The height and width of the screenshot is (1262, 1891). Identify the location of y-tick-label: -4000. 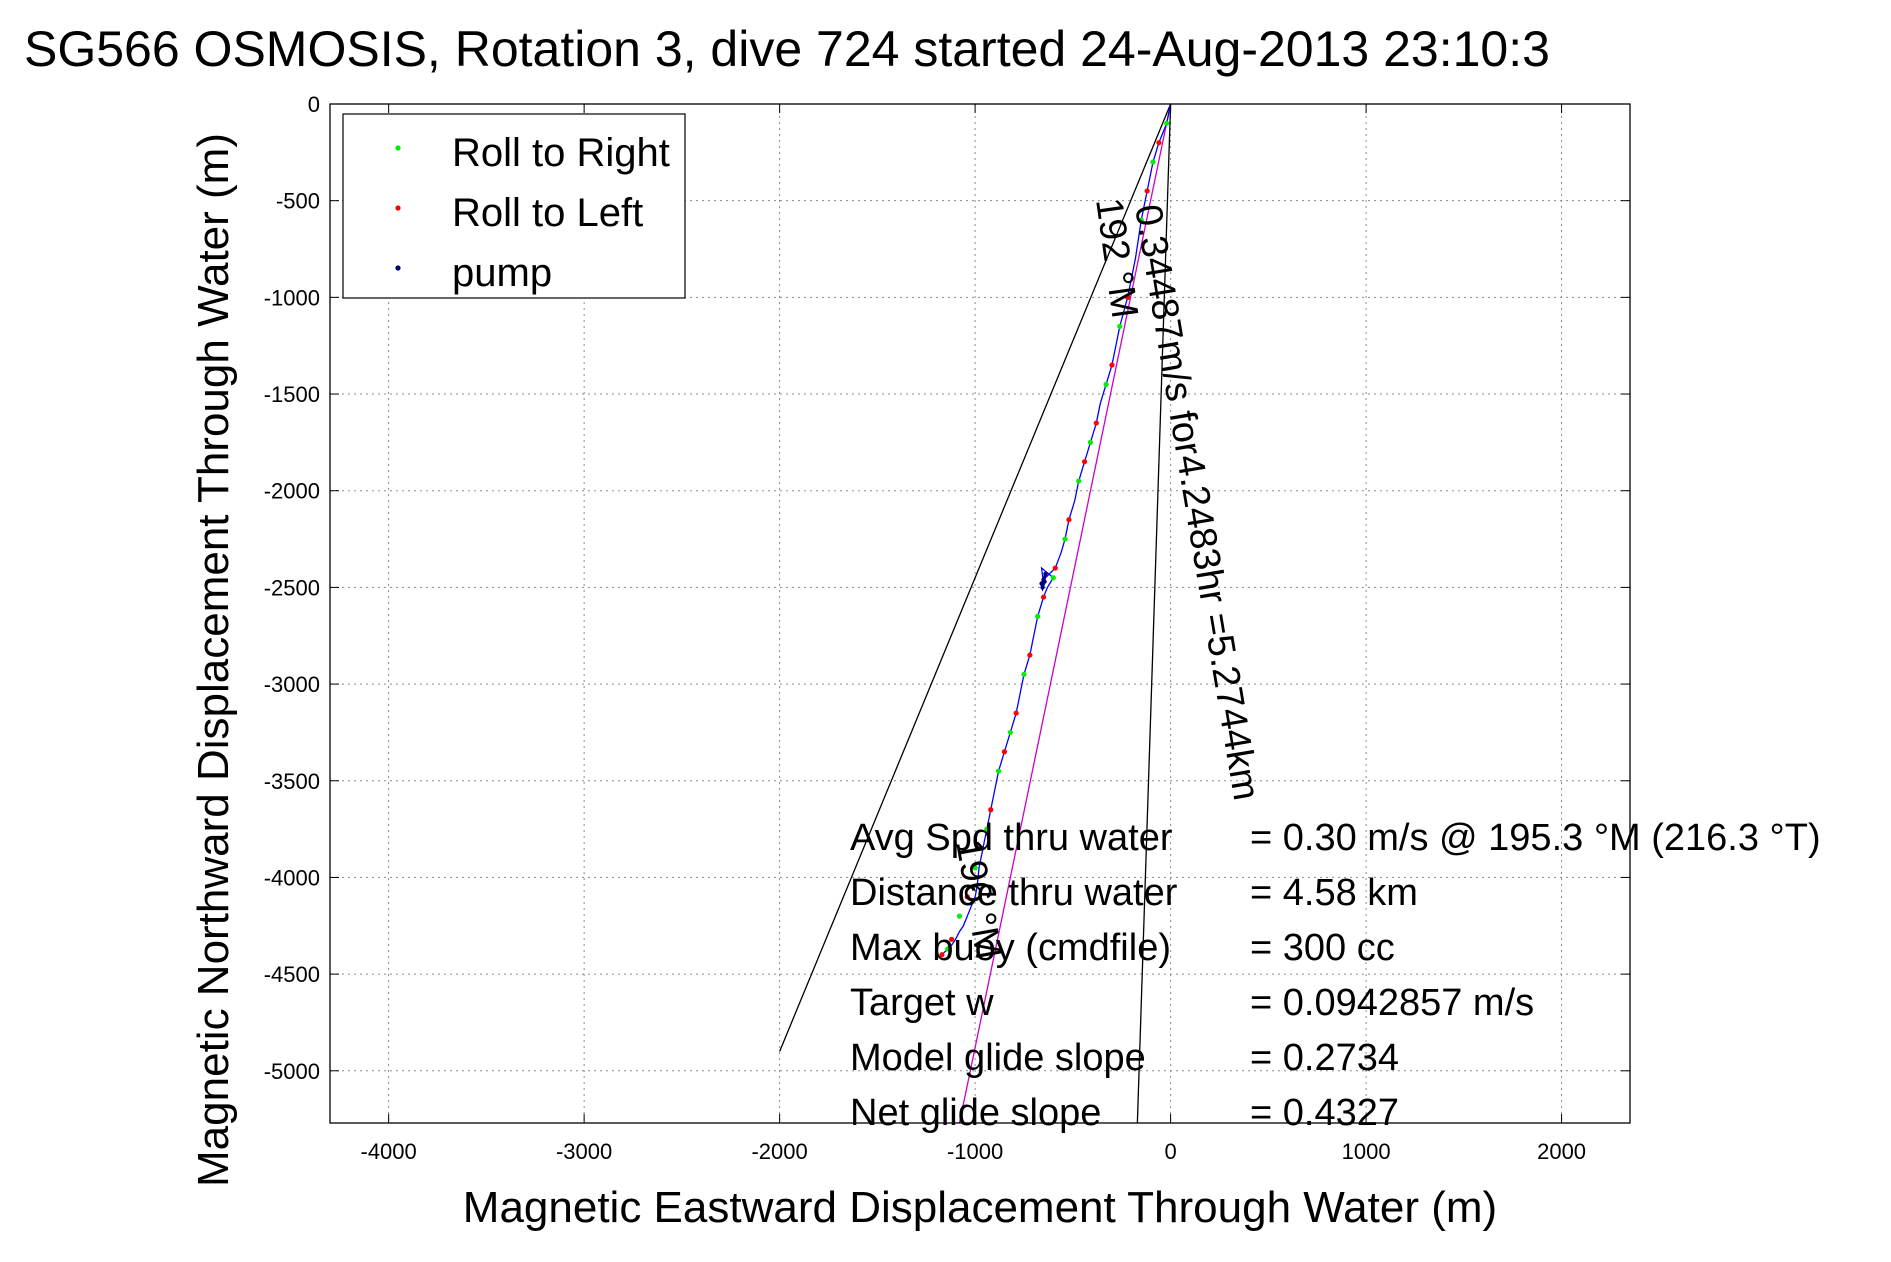
(292, 877).